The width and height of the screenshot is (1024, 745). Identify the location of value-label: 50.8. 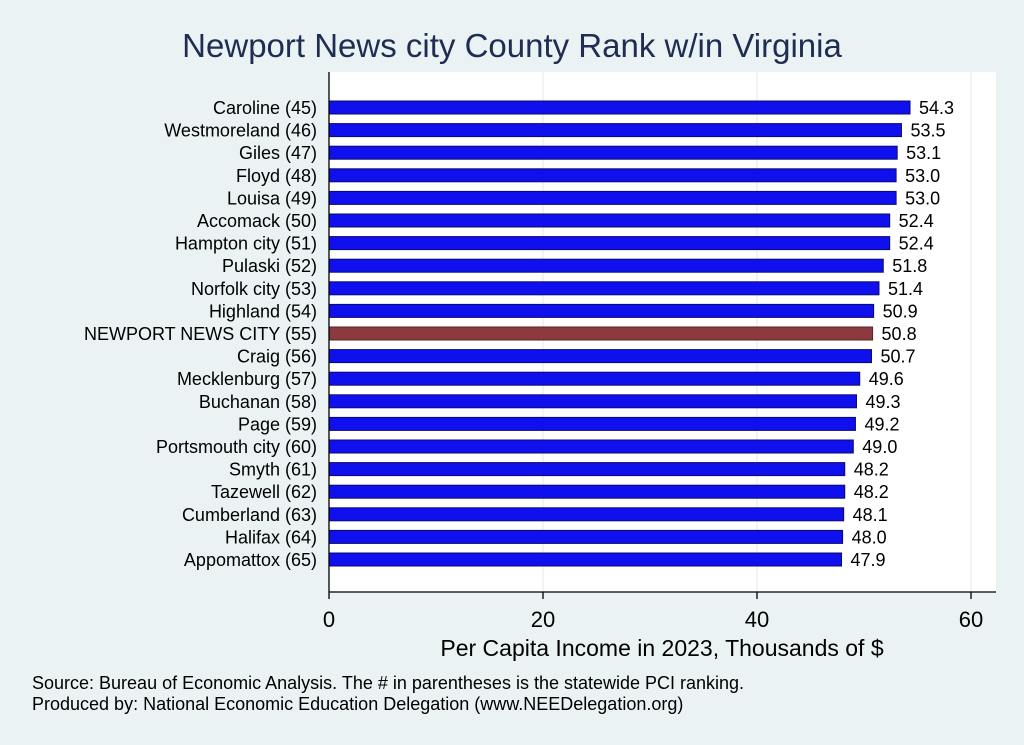
(899, 334).